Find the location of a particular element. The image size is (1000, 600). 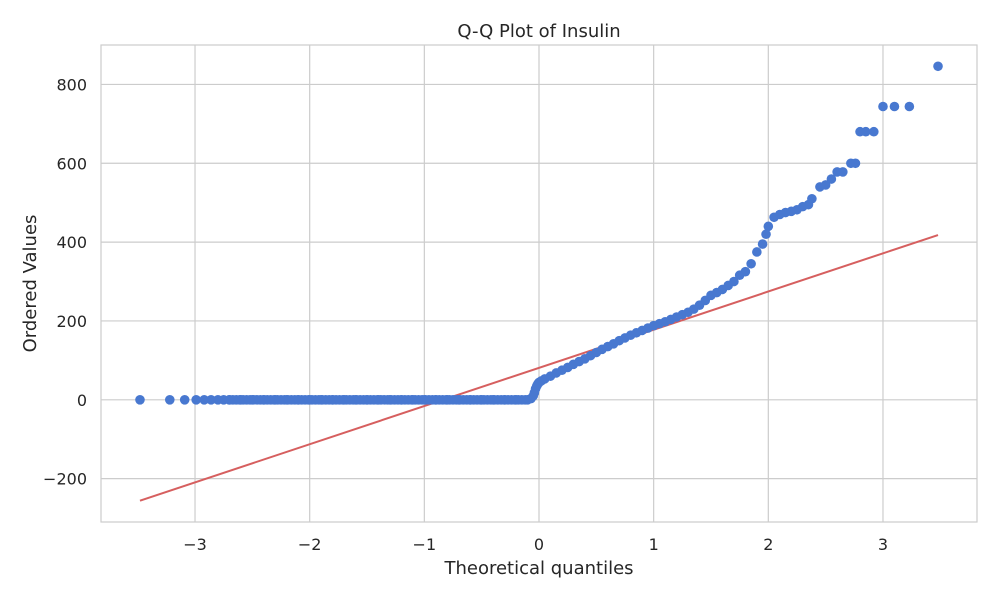

x-tick-label: 3 is located at coordinates (883, 544).